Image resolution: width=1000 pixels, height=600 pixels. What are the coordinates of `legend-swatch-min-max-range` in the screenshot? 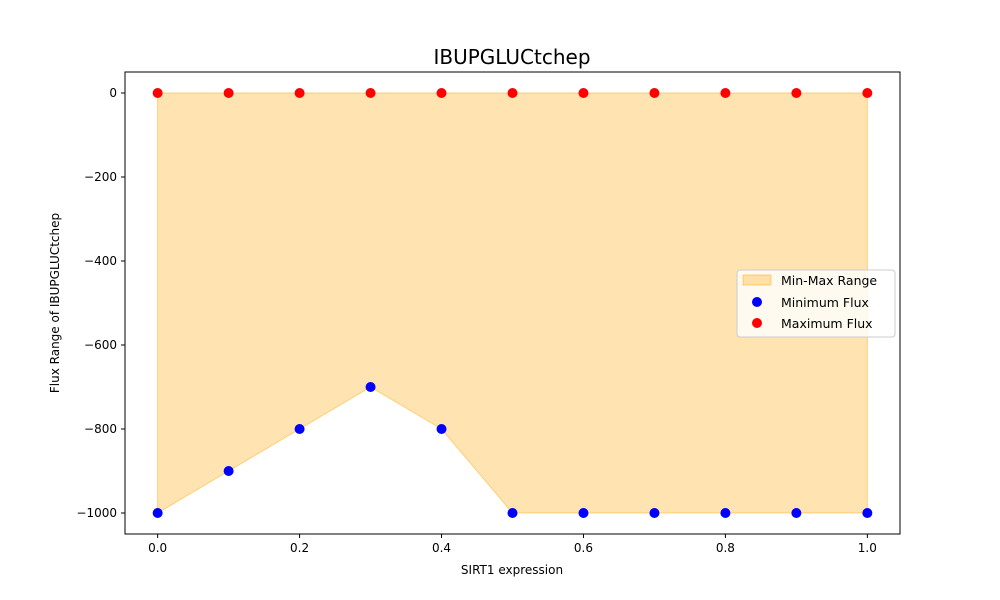 It's located at (757, 280).